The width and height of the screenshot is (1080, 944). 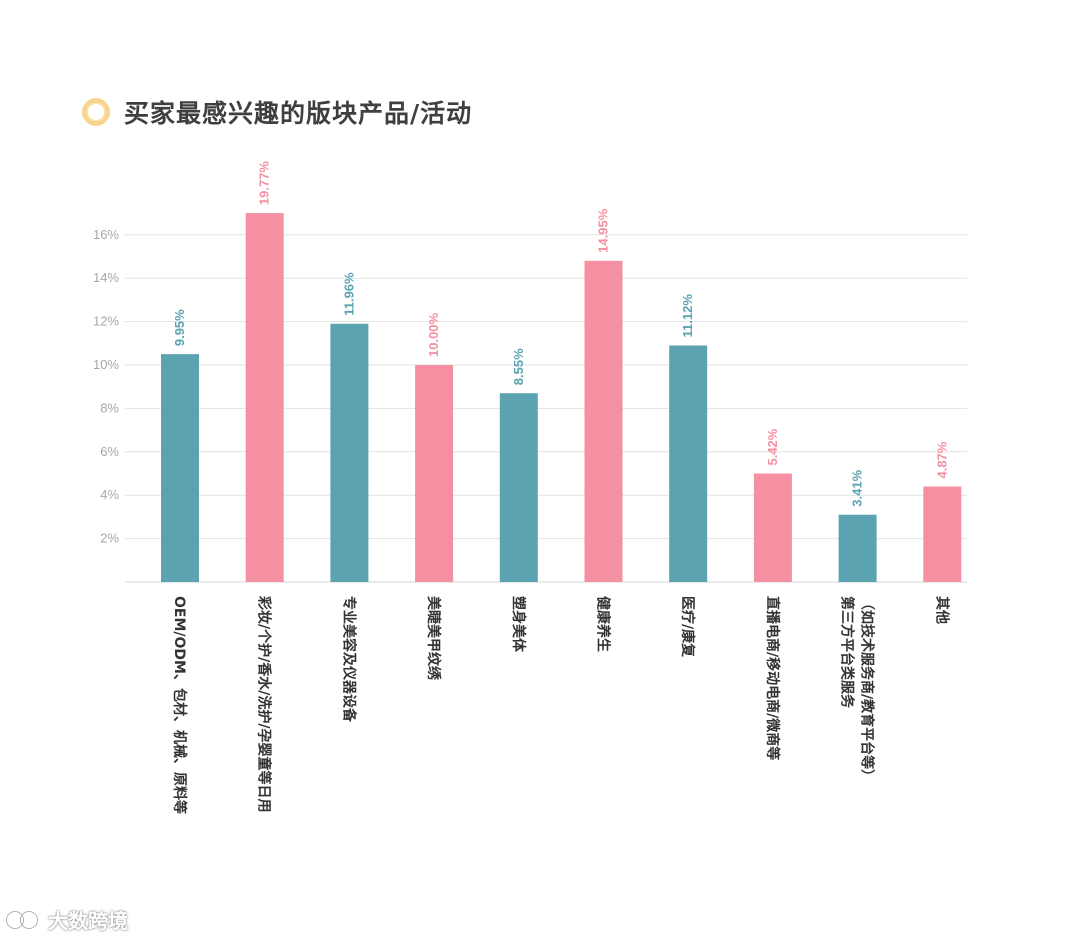 What do you see at coordinates (772, 446) in the screenshot?
I see `value-label: 5.42%` at bounding box center [772, 446].